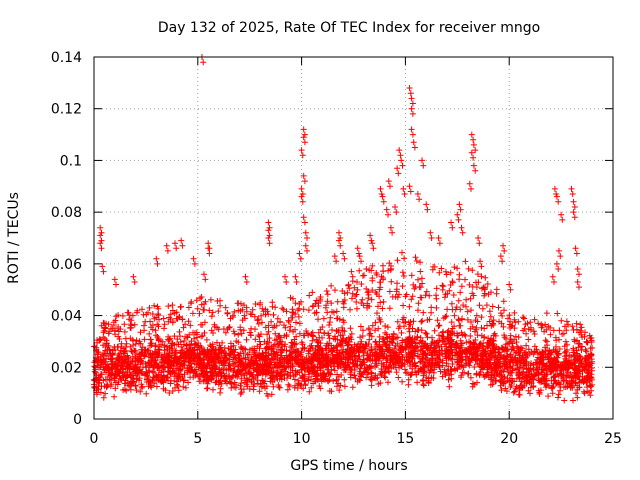 The height and width of the screenshot is (480, 640). I want to click on x-tick-label: 25, so click(613, 439).